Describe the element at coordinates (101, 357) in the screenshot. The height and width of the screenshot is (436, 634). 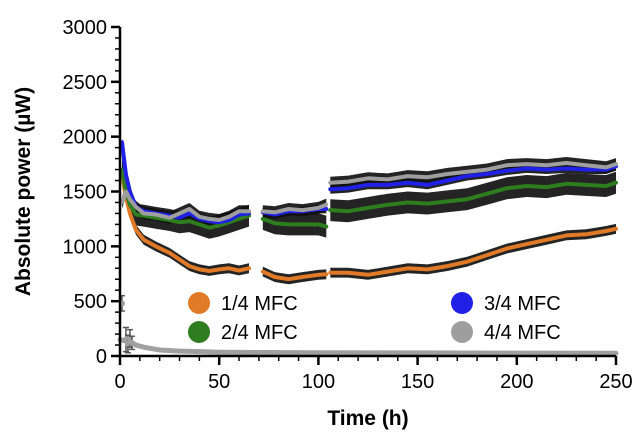
I see `y-tick-label-0: 0` at that location.